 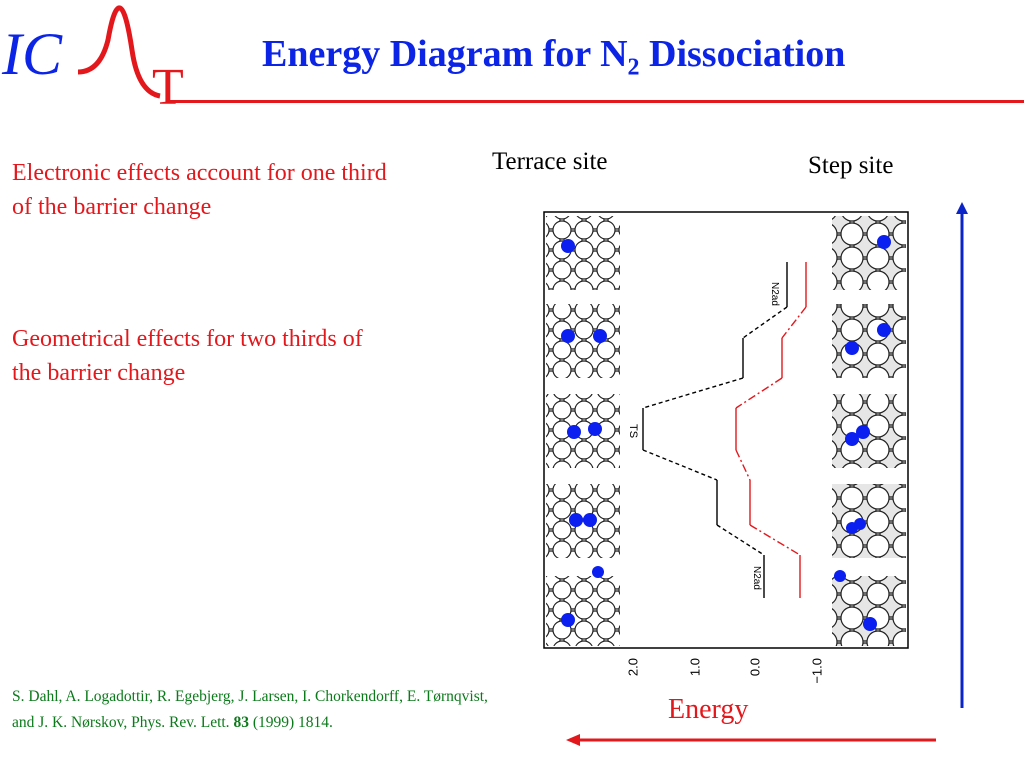 What do you see at coordinates (756, 578) in the screenshot?
I see `curve-label-n2ad-bottom: N2ad` at bounding box center [756, 578].